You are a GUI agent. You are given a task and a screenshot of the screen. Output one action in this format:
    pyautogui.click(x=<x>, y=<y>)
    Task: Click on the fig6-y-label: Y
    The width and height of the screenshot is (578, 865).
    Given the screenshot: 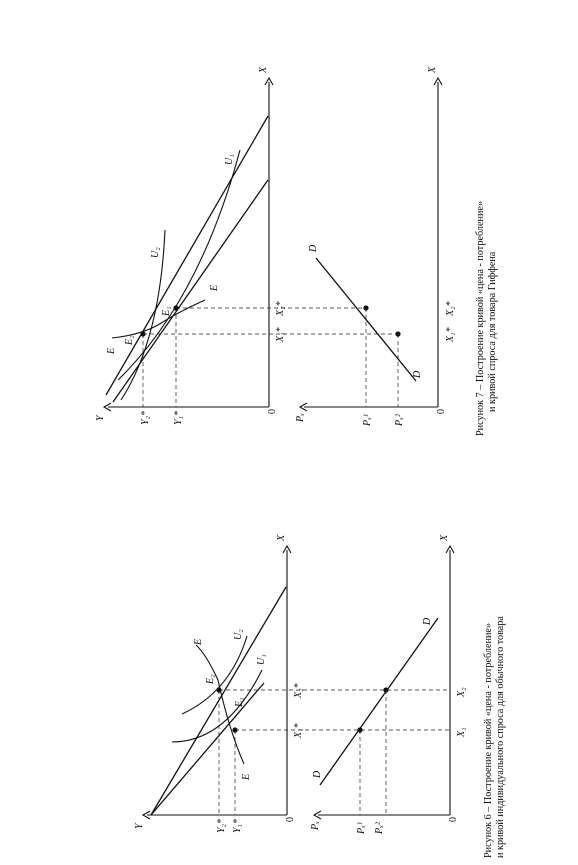 What is the action you would take?
    pyautogui.click(x=139, y=825)
    